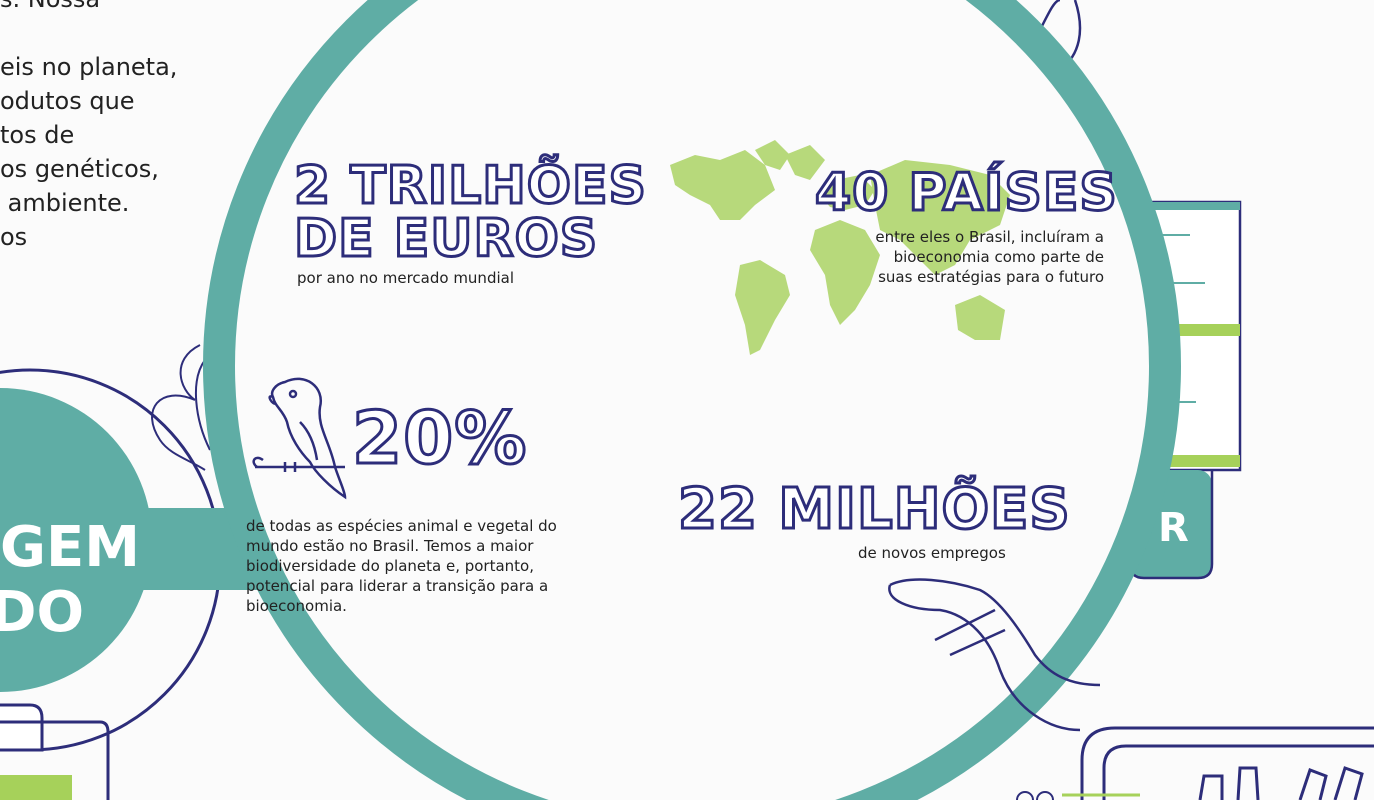 Image resolution: width=1374 pixels, height=800 pixels. What do you see at coordinates (966, 193) in the screenshot?
I see `paises-value: 40 PAÍSES` at bounding box center [966, 193].